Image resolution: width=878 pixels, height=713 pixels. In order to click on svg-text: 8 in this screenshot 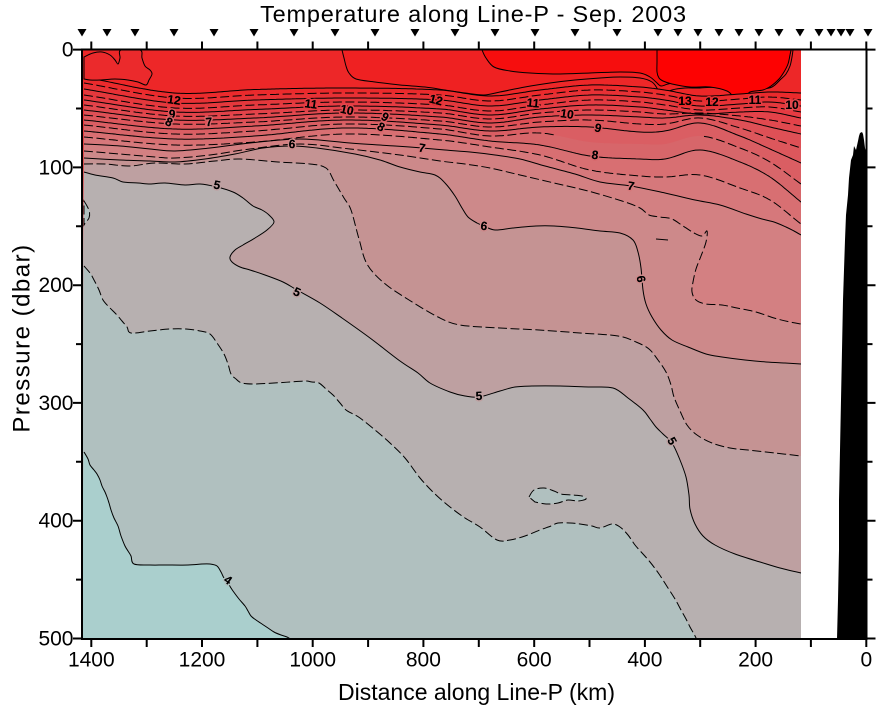, I will do `click(595, 155)`.